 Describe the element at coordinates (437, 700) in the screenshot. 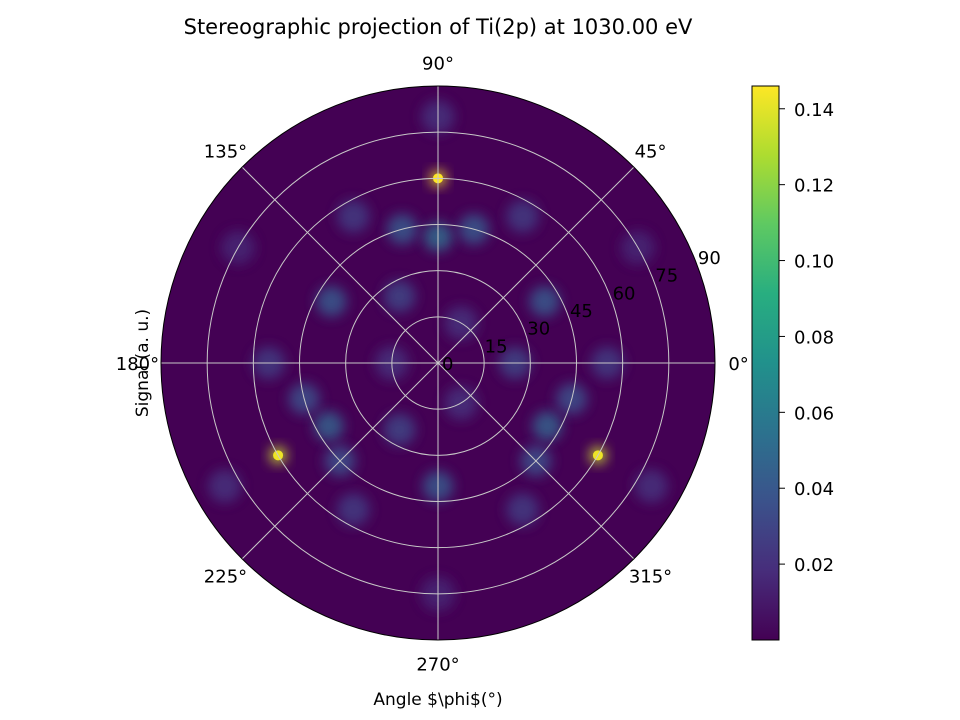

I see `x-axis-label: Angle $\phi$(°)` at that location.